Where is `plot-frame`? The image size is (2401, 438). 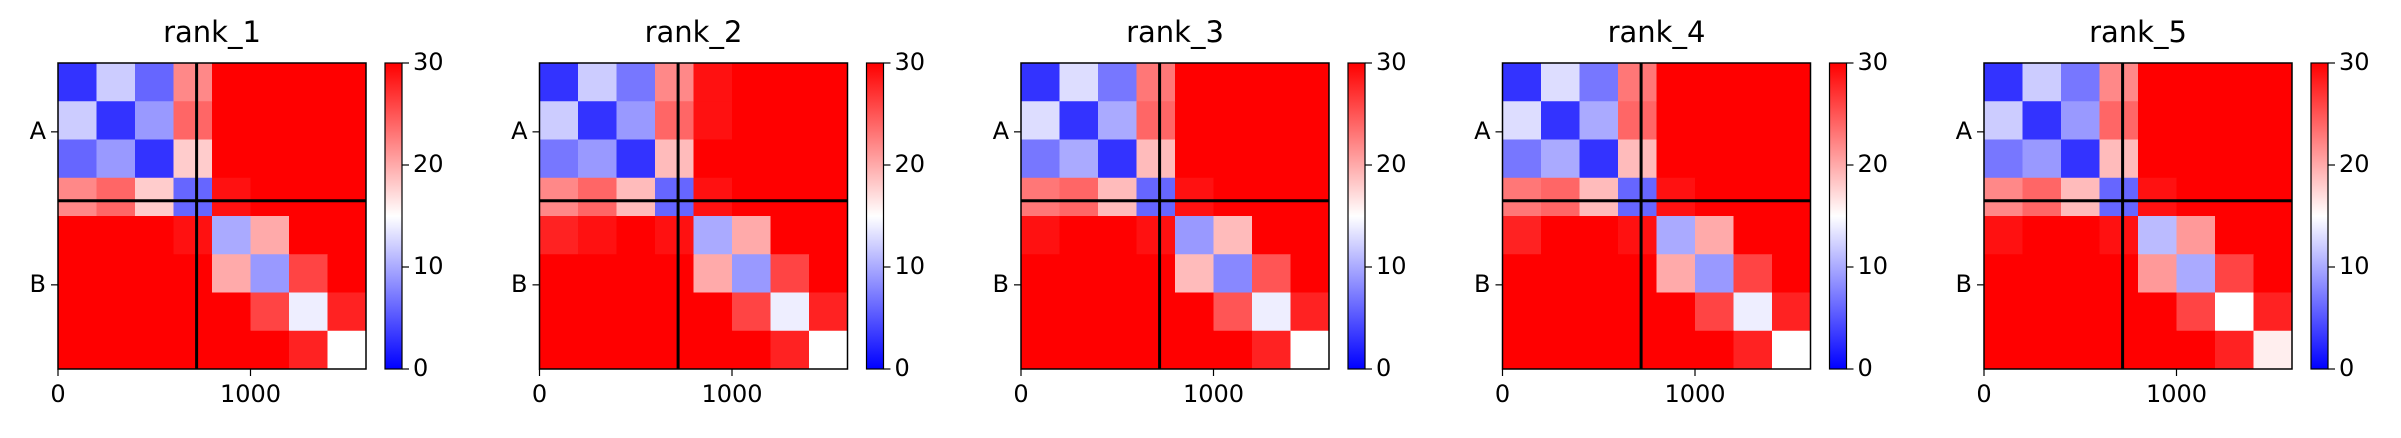 plot-frame is located at coordinates (2138, 216).